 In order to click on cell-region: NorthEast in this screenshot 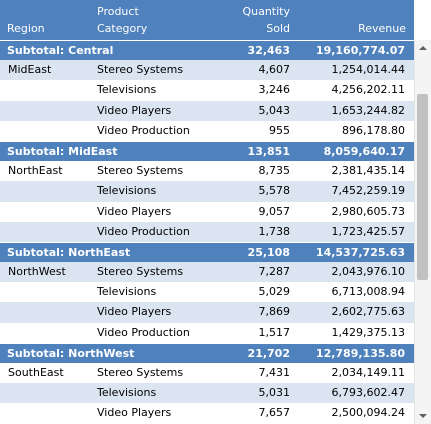, I will do `click(35, 171)`.